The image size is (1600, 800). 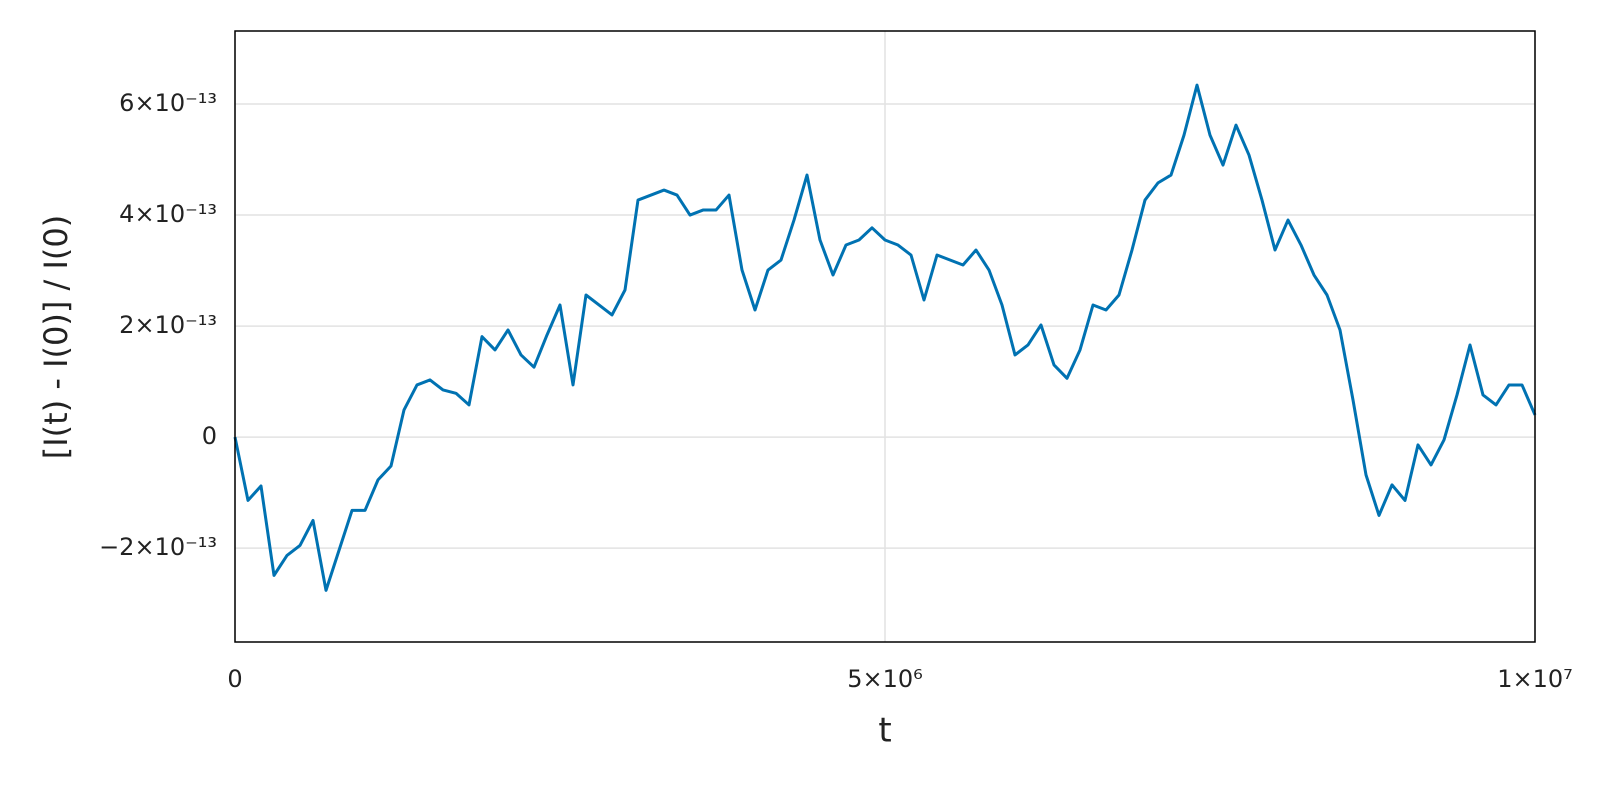 What do you see at coordinates (158, 547) in the screenshot?
I see `y-tick-label: −2×10⁻¹³` at bounding box center [158, 547].